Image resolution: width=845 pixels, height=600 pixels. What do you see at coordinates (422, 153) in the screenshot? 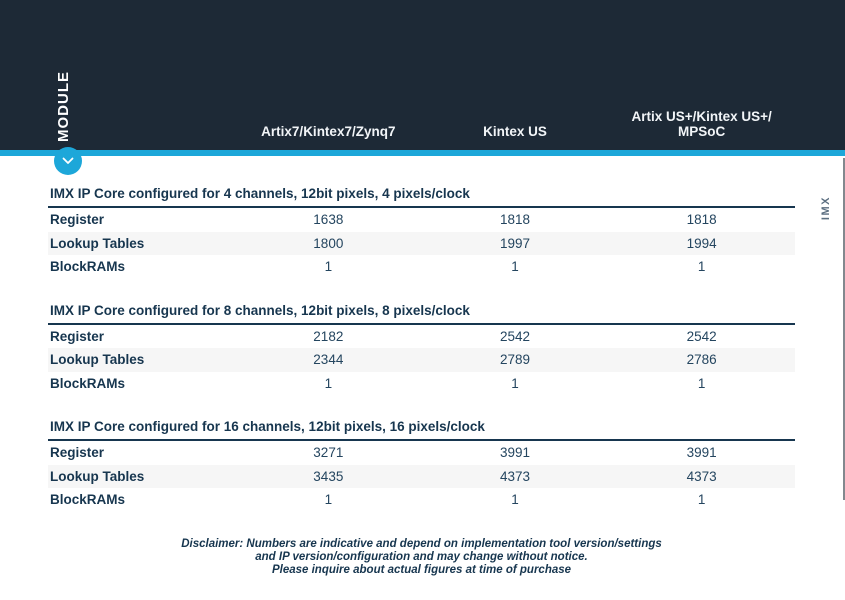
I see `accent-divider-bar` at bounding box center [422, 153].